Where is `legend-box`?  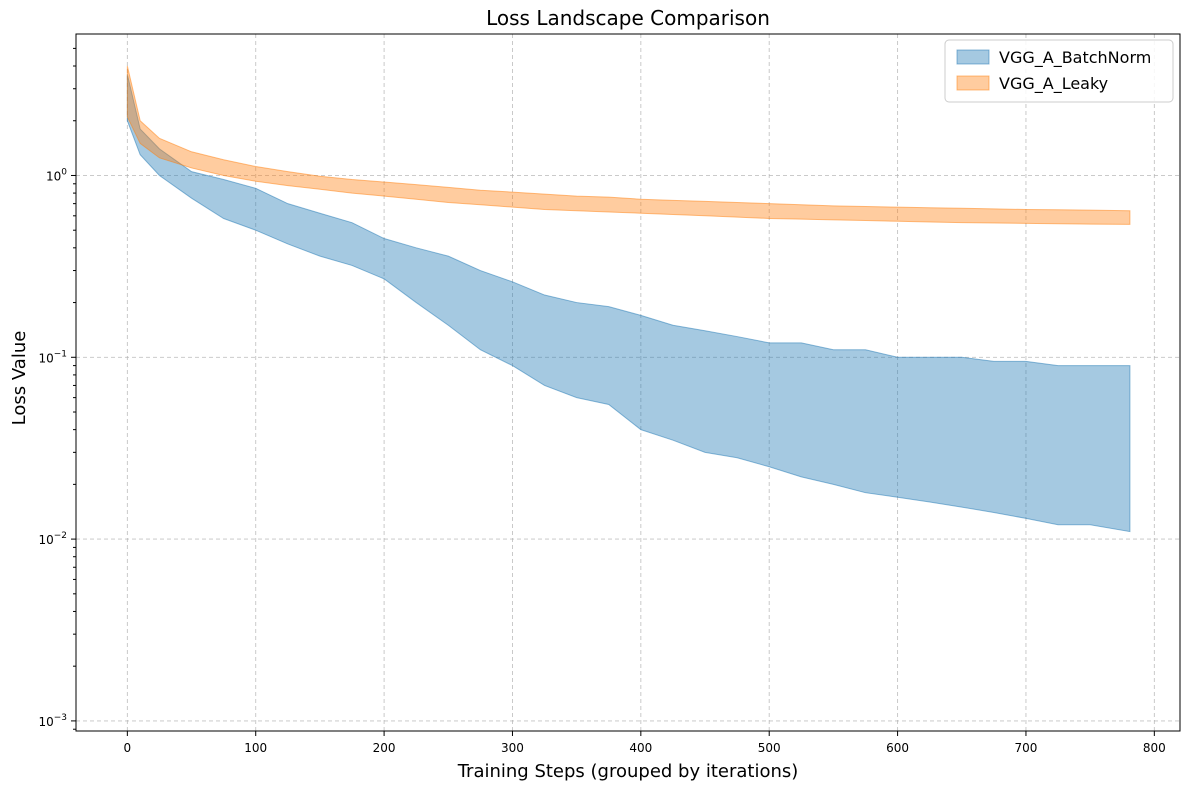 legend-box is located at coordinates (1059, 71).